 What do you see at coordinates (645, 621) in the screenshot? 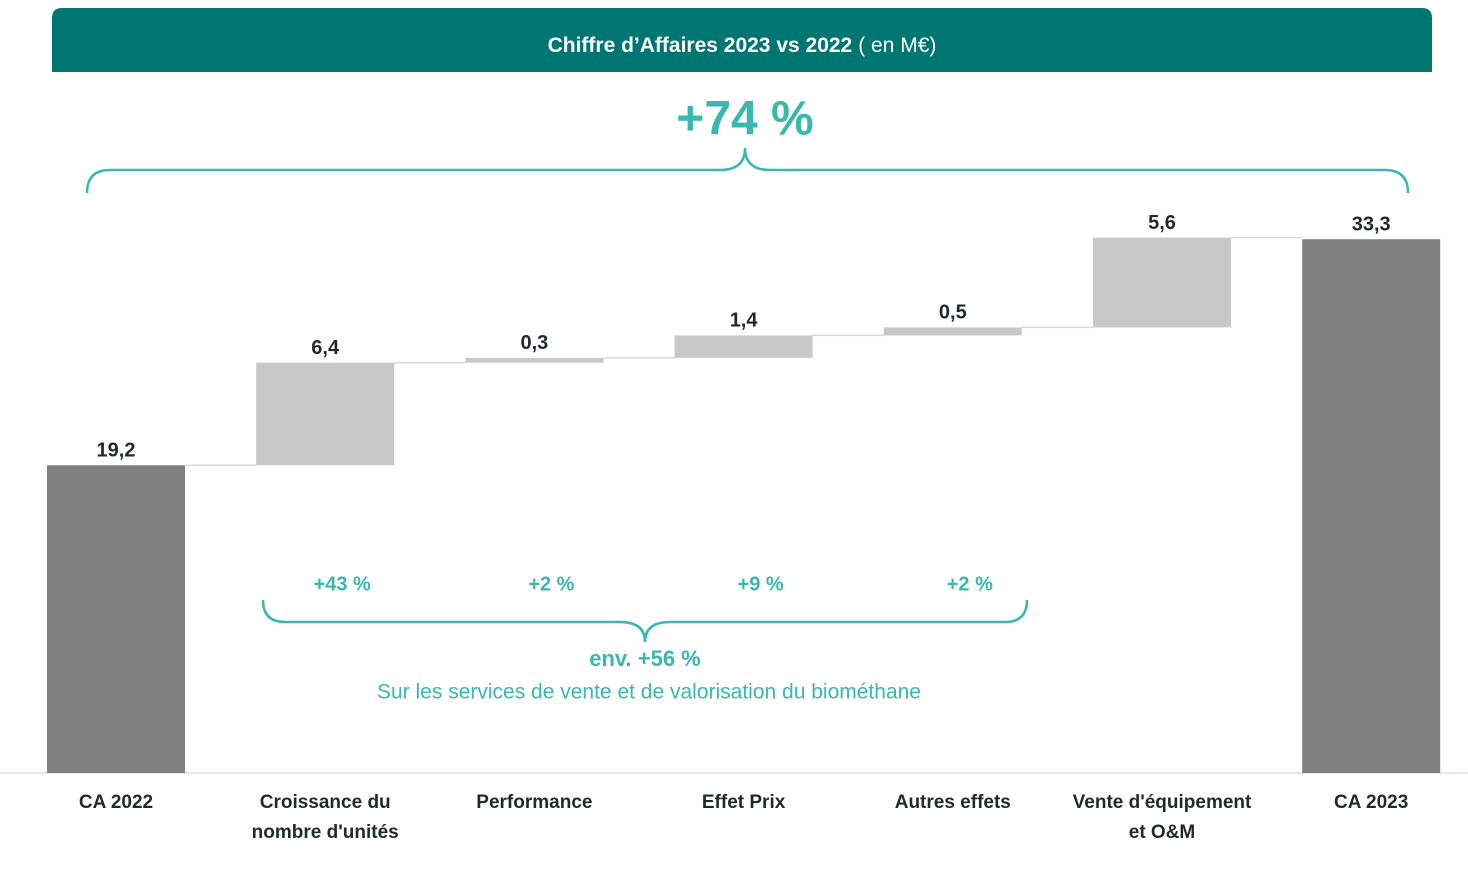
I see `subtotal-brace` at bounding box center [645, 621].